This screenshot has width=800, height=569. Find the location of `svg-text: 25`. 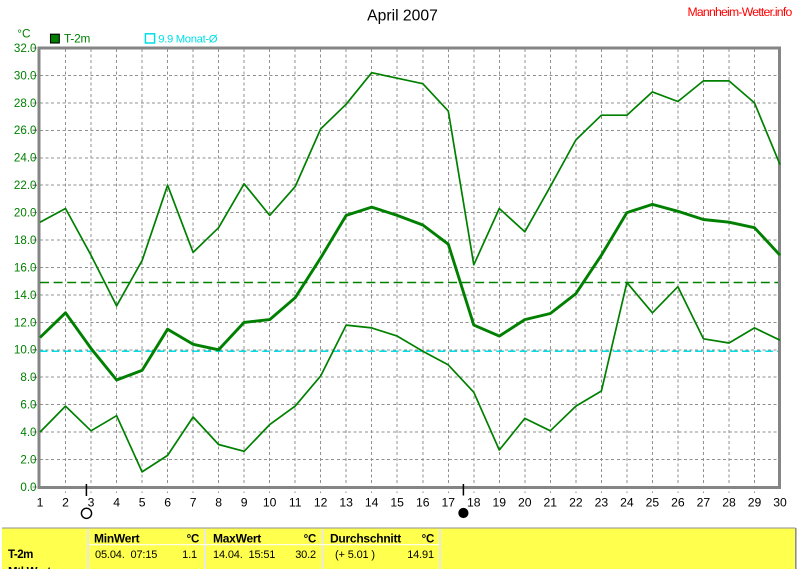

svg-text: 25 is located at coordinates (653, 502).